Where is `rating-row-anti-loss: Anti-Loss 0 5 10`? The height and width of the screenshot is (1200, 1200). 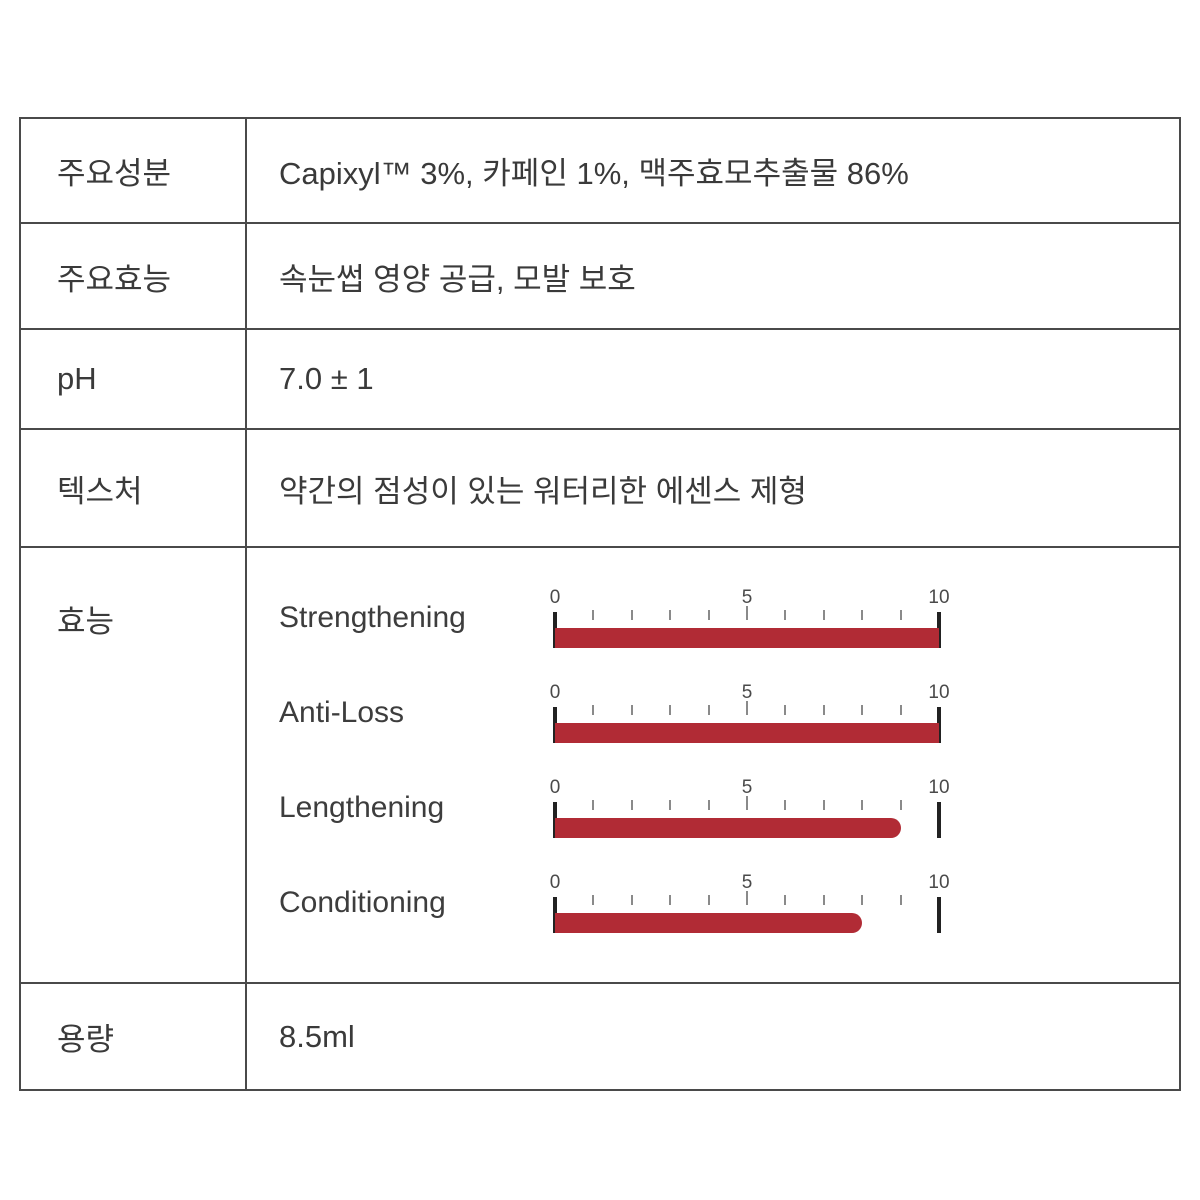
rating-row-anti-loss: Anti-Loss 0 5 10 is located at coordinates (729, 713).